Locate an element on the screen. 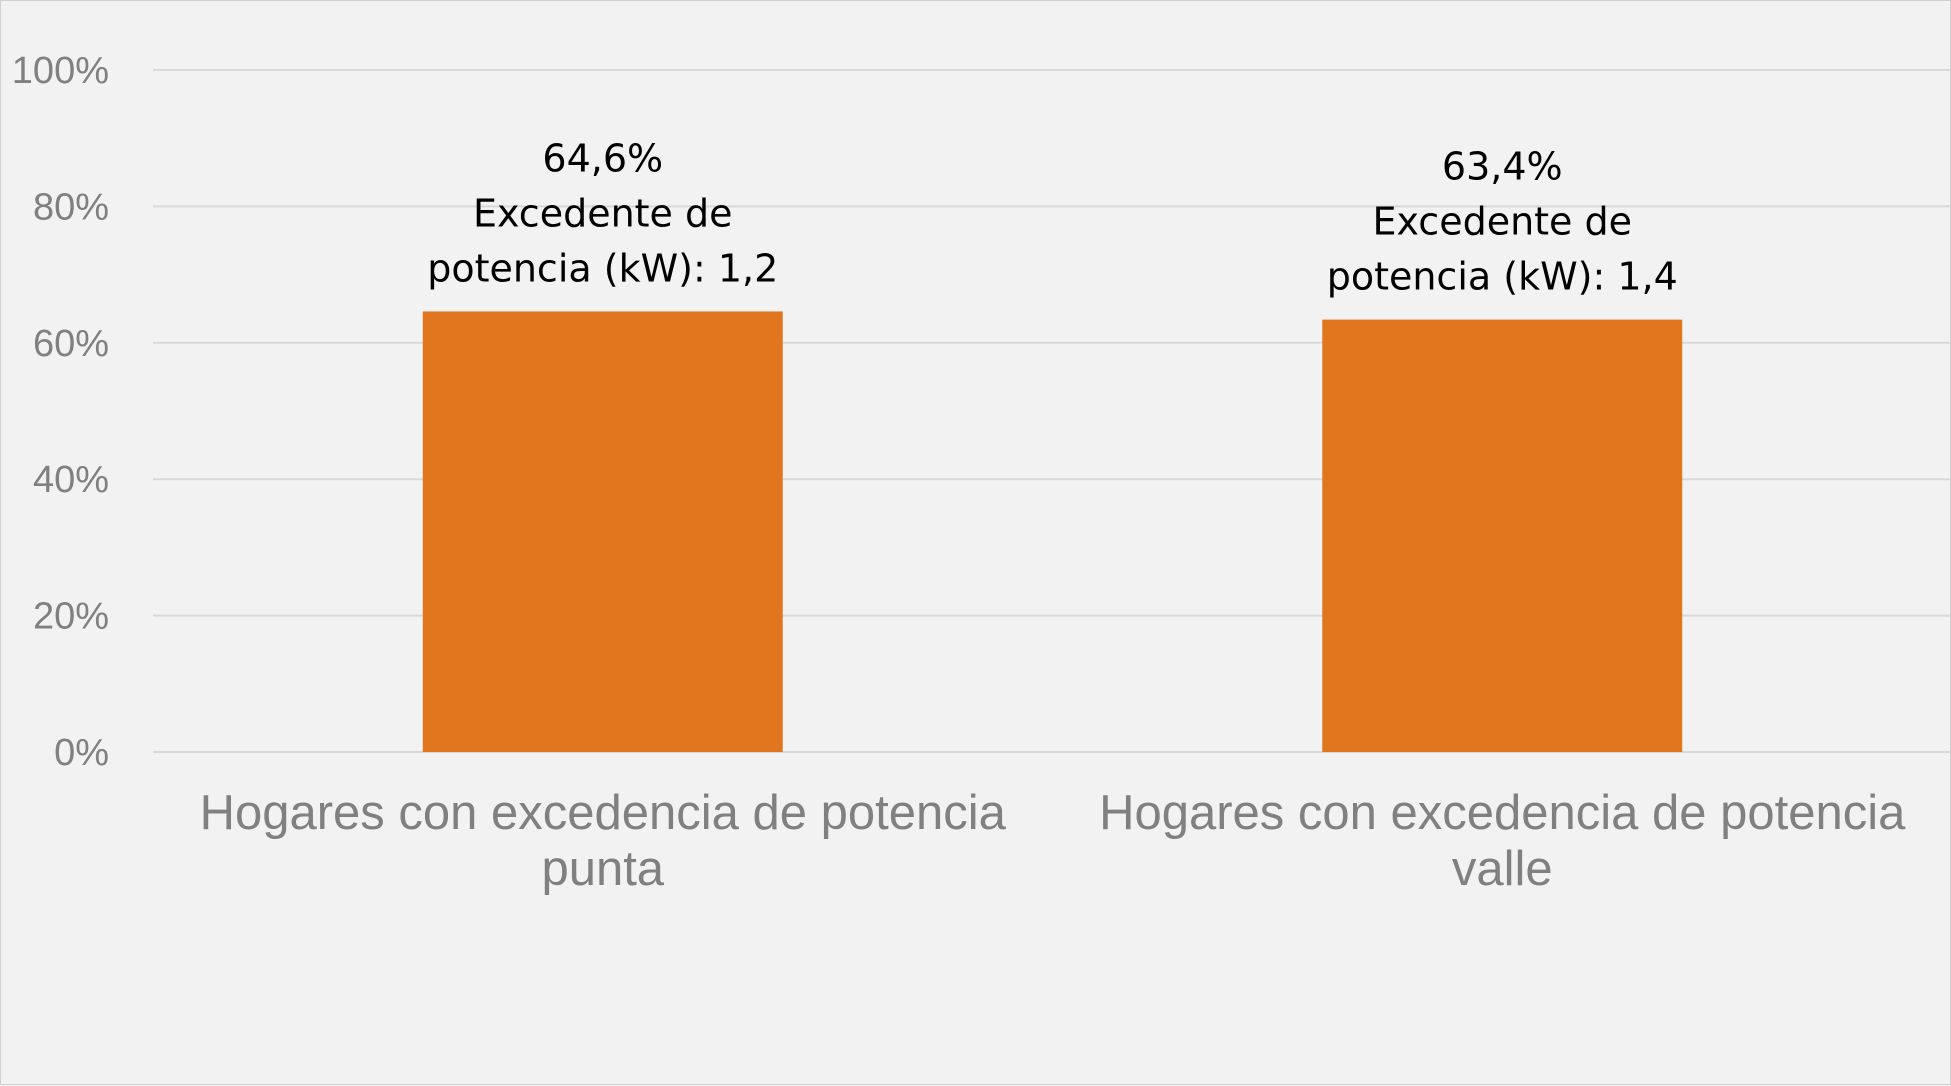 This screenshot has width=1951, height=1086. x-tick-label: punta is located at coordinates (602, 869).